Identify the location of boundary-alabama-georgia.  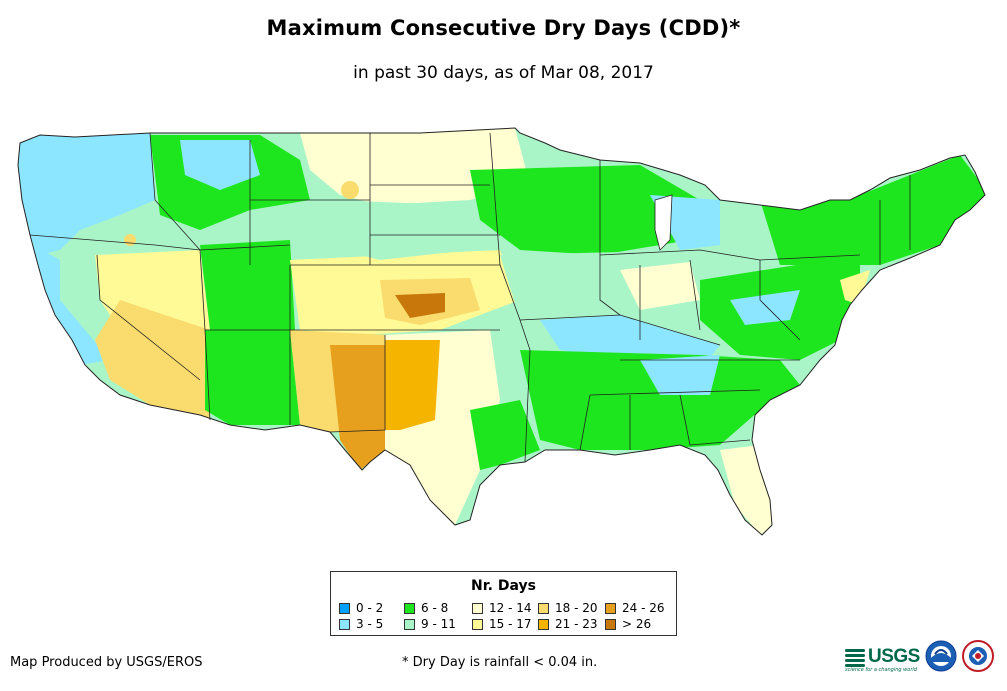
(685, 420).